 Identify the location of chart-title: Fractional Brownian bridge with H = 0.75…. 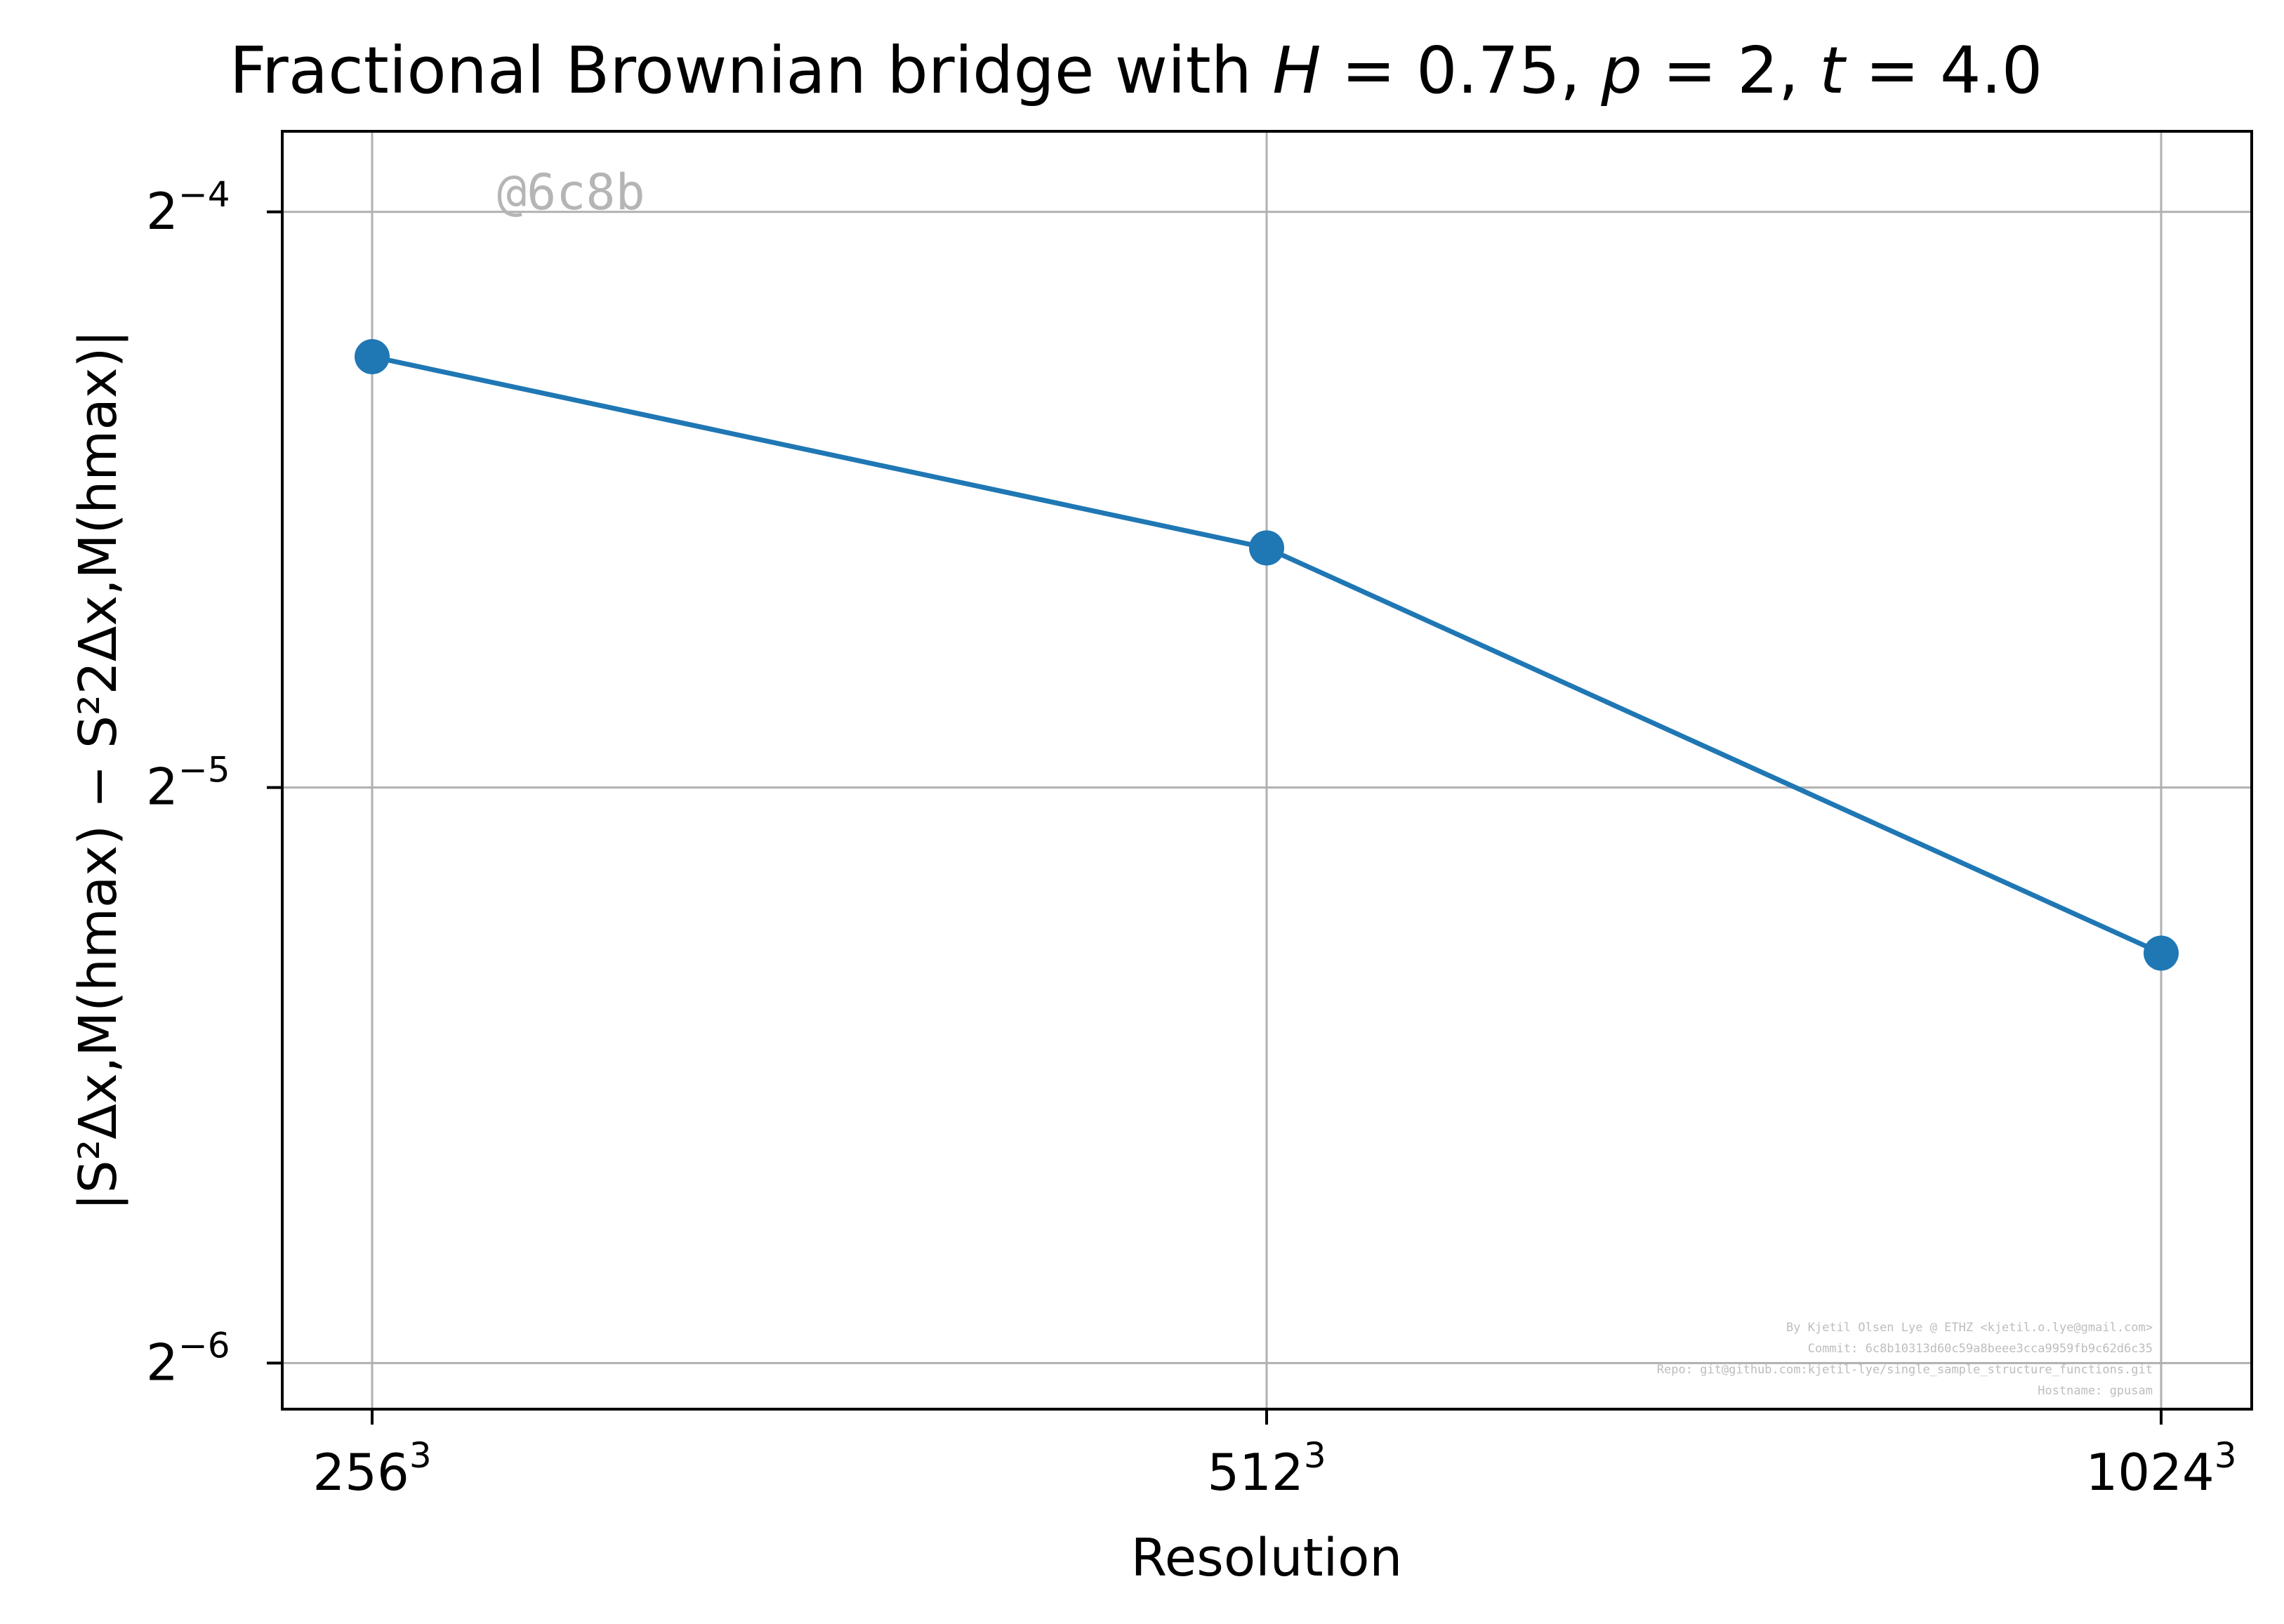
(1136, 70).